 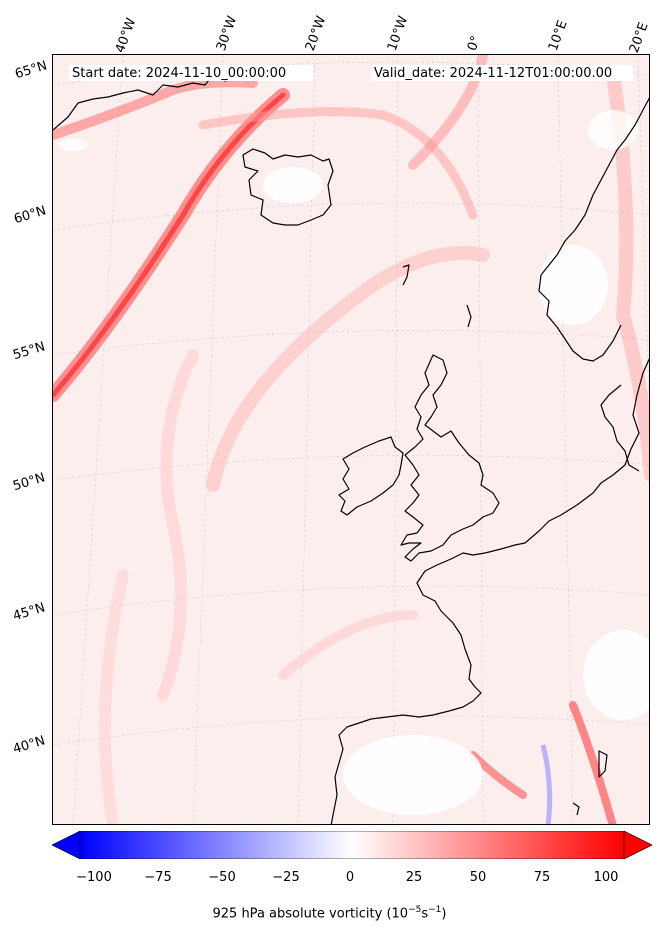 I want to click on colorbar, so click(x=352, y=845).